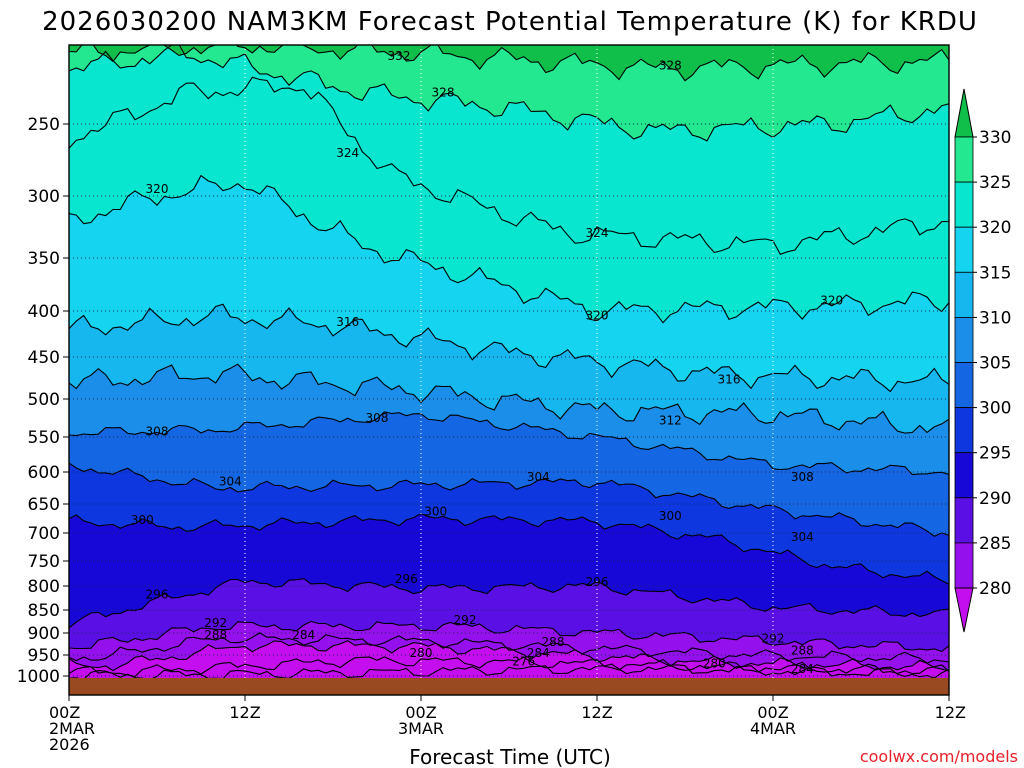 This screenshot has width=1024, height=768. What do you see at coordinates (995, 454) in the screenshot?
I see `colorbar-tick-label: 295` at bounding box center [995, 454].